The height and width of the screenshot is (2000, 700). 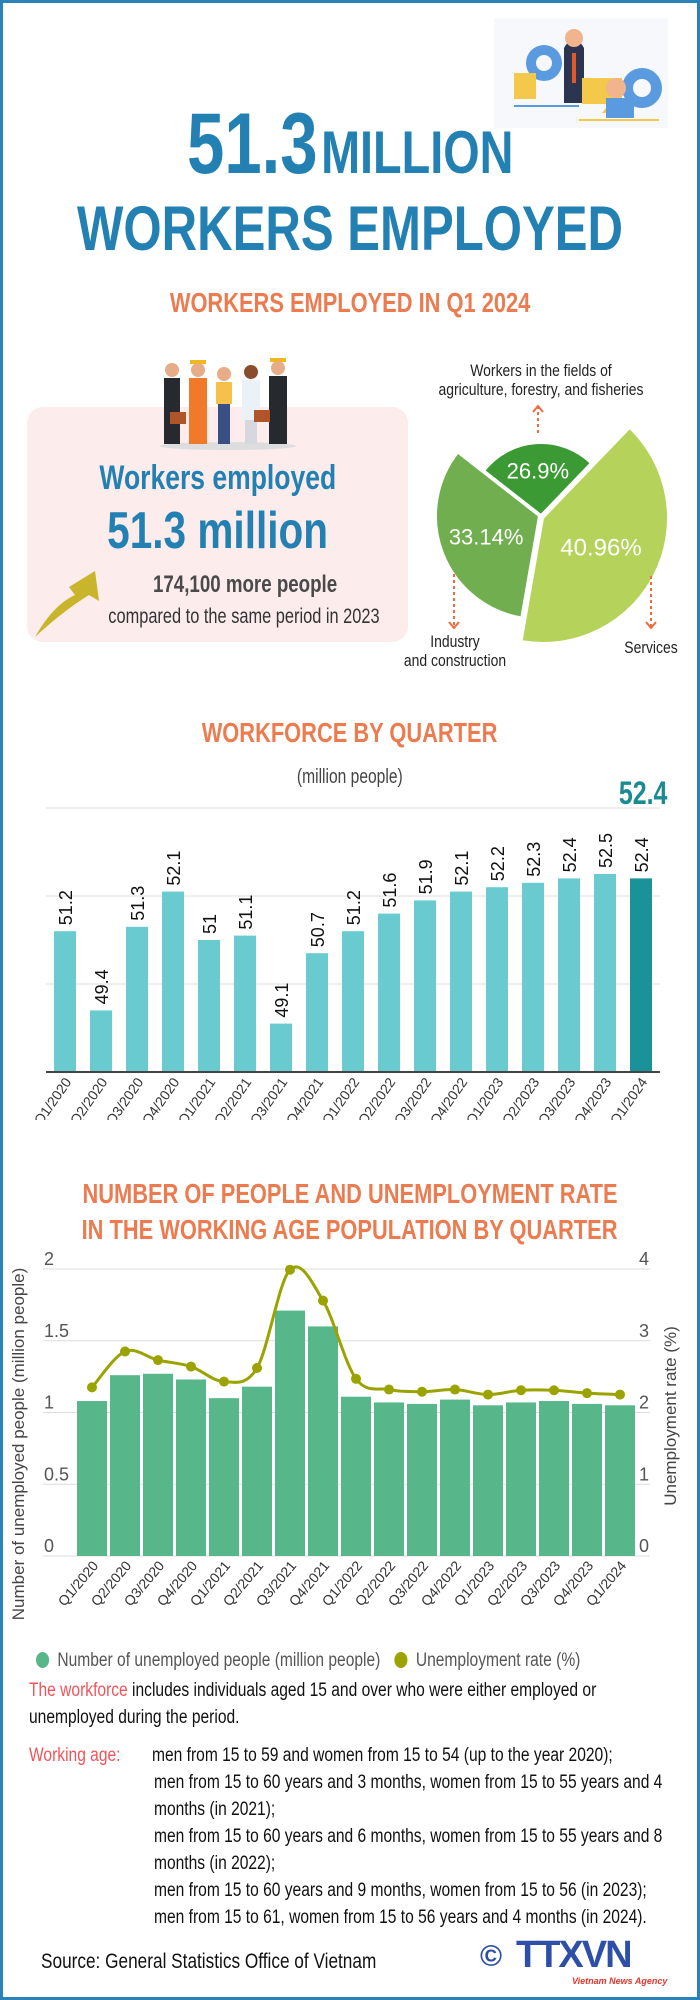 I want to click on agri-label-1: Workers in the fields of, so click(x=541, y=371).